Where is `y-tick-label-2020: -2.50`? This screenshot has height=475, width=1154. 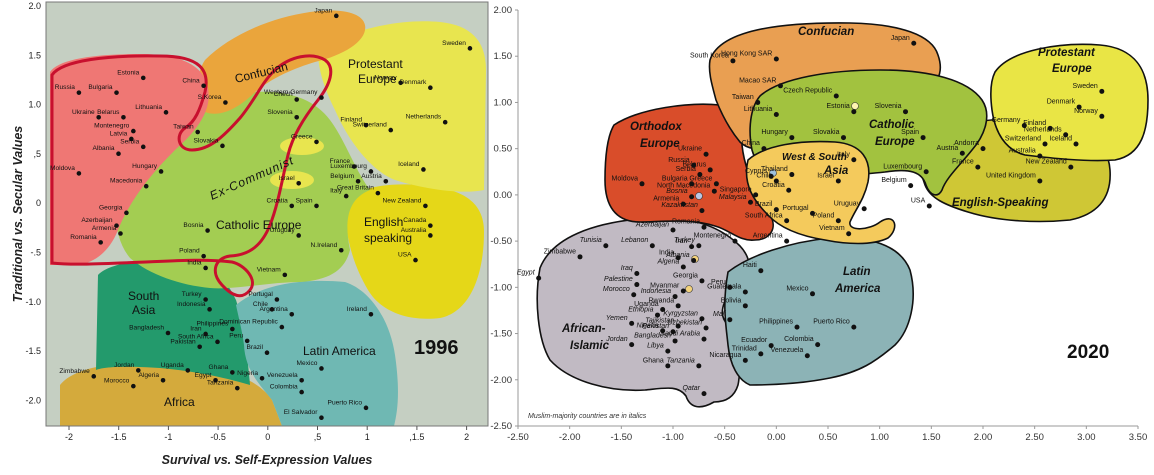
y-tick-label-2020: -2.50 is located at coordinates (501, 426).